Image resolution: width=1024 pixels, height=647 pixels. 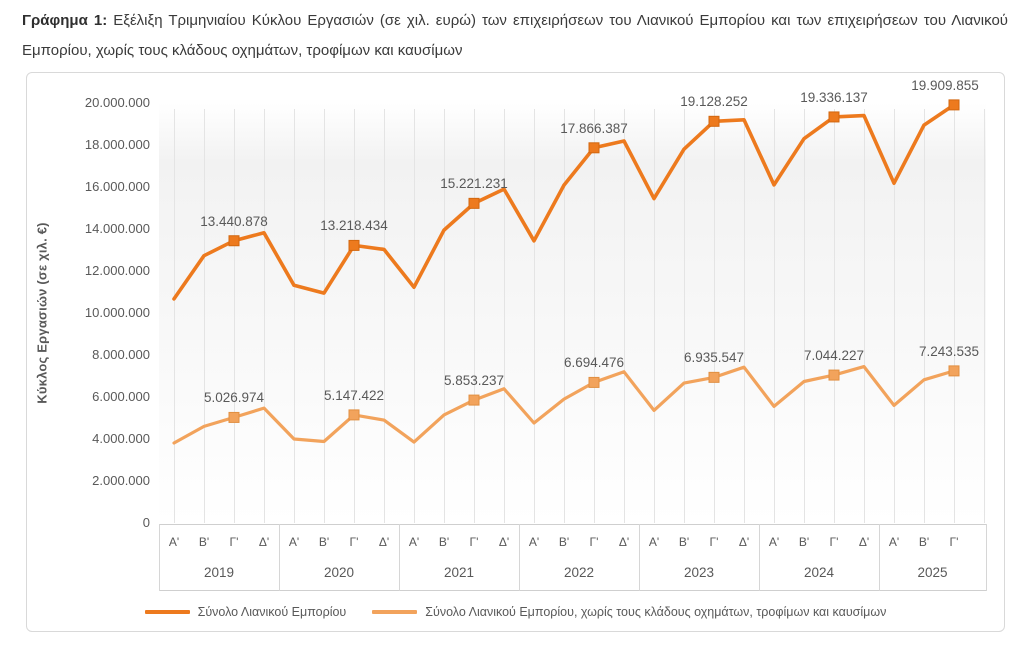 What do you see at coordinates (117, 228) in the screenshot?
I see `y-tick-label: 14.000.000` at bounding box center [117, 228].